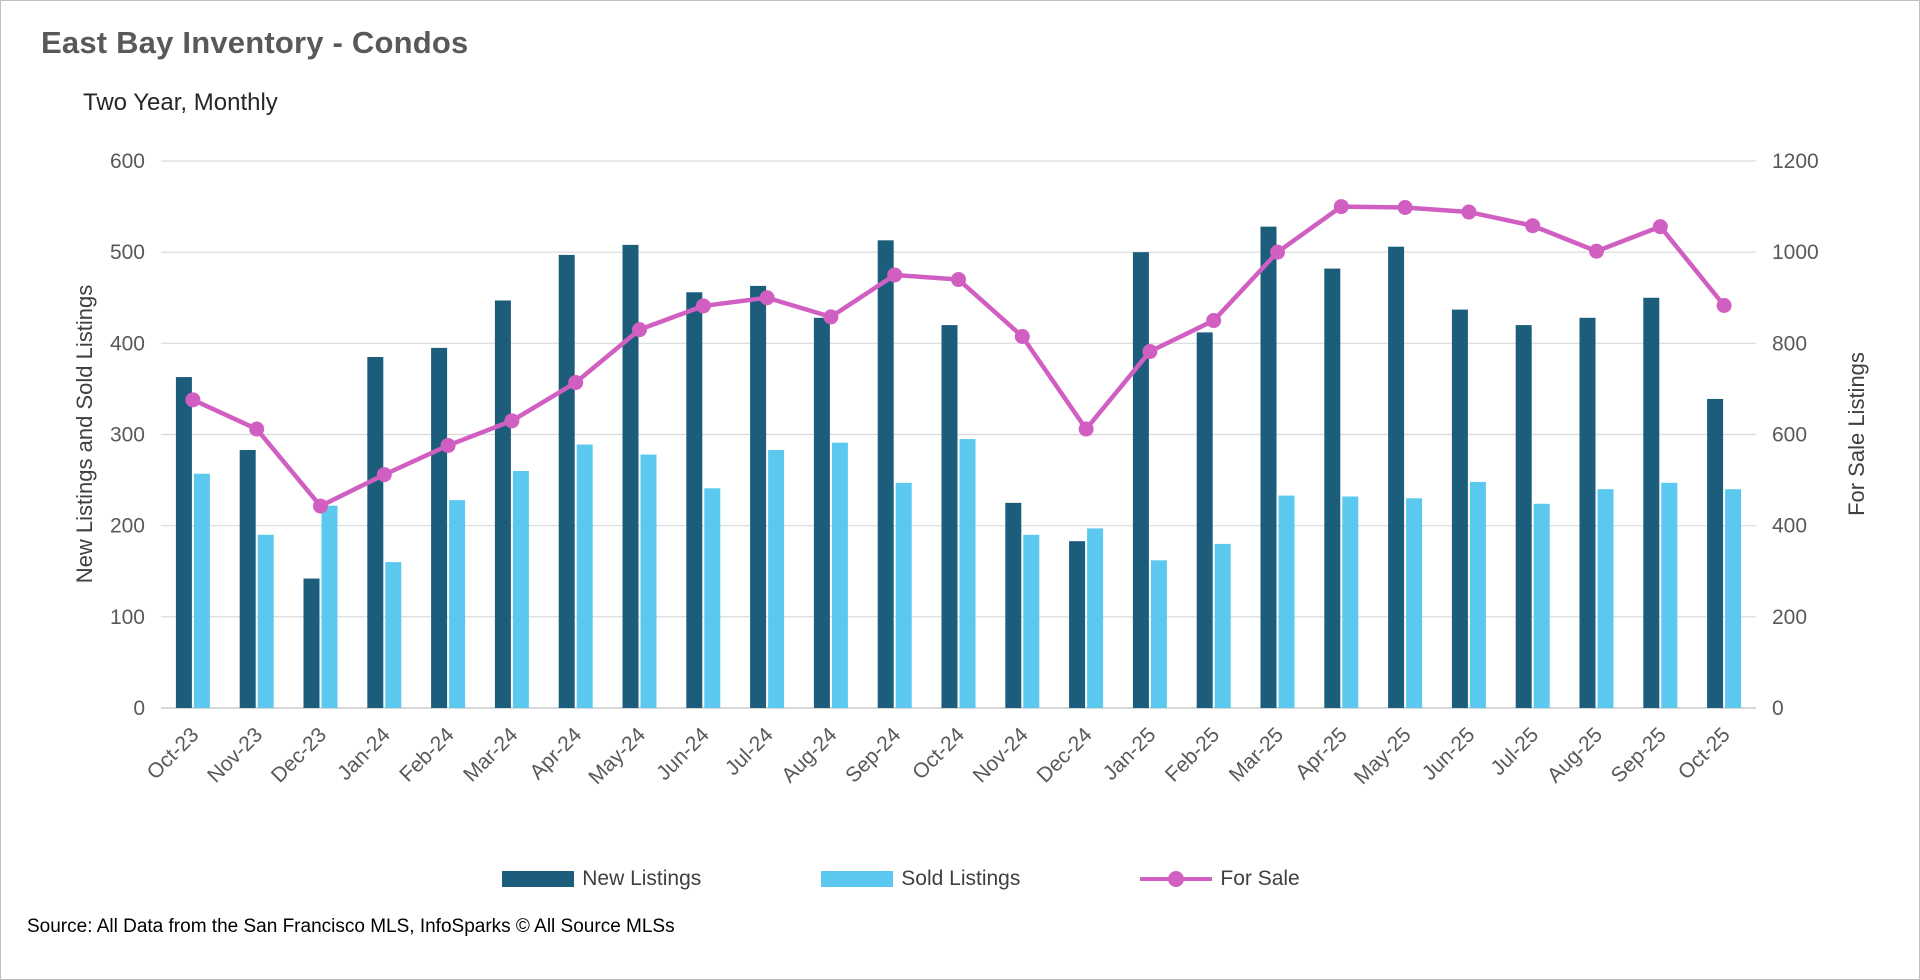 Image resolution: width=1920 pixels, height=980 pixels. I want to click on legend-item-for-sale: For Sale, so click(1220, 879).